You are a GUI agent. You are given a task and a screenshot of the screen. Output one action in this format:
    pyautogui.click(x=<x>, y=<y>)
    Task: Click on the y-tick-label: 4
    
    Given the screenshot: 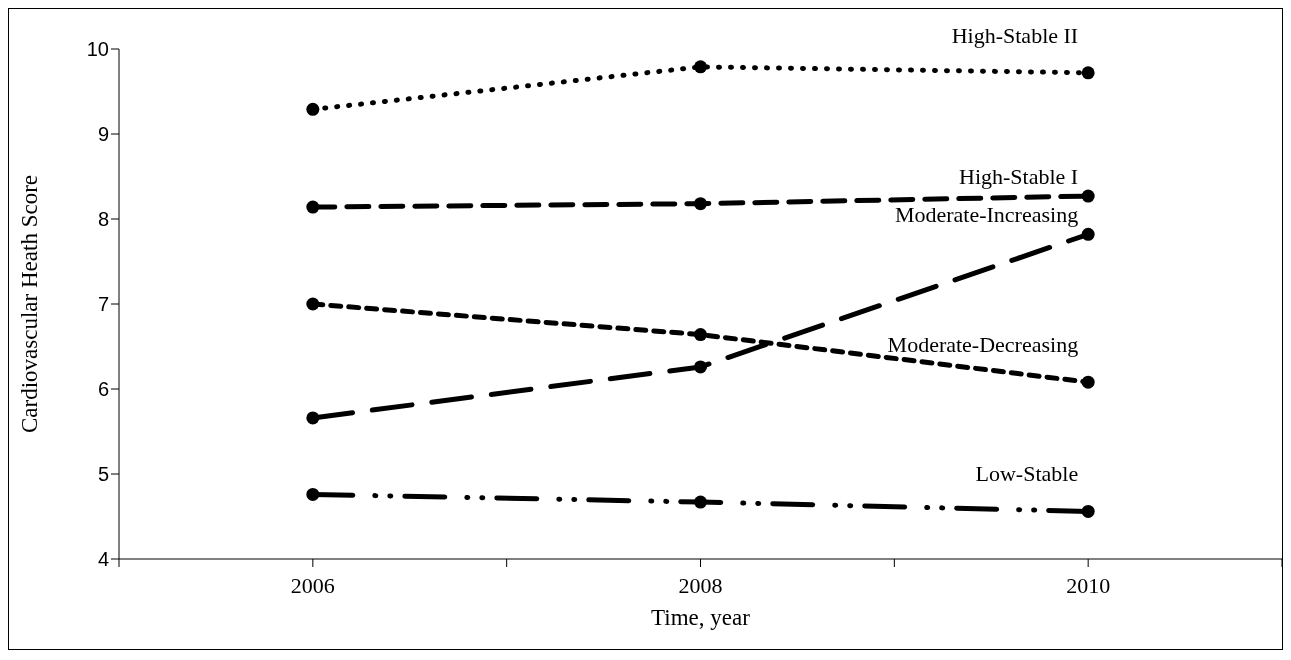 What is the action you would take?
    pyautogui.click(x=103, y=559)
    